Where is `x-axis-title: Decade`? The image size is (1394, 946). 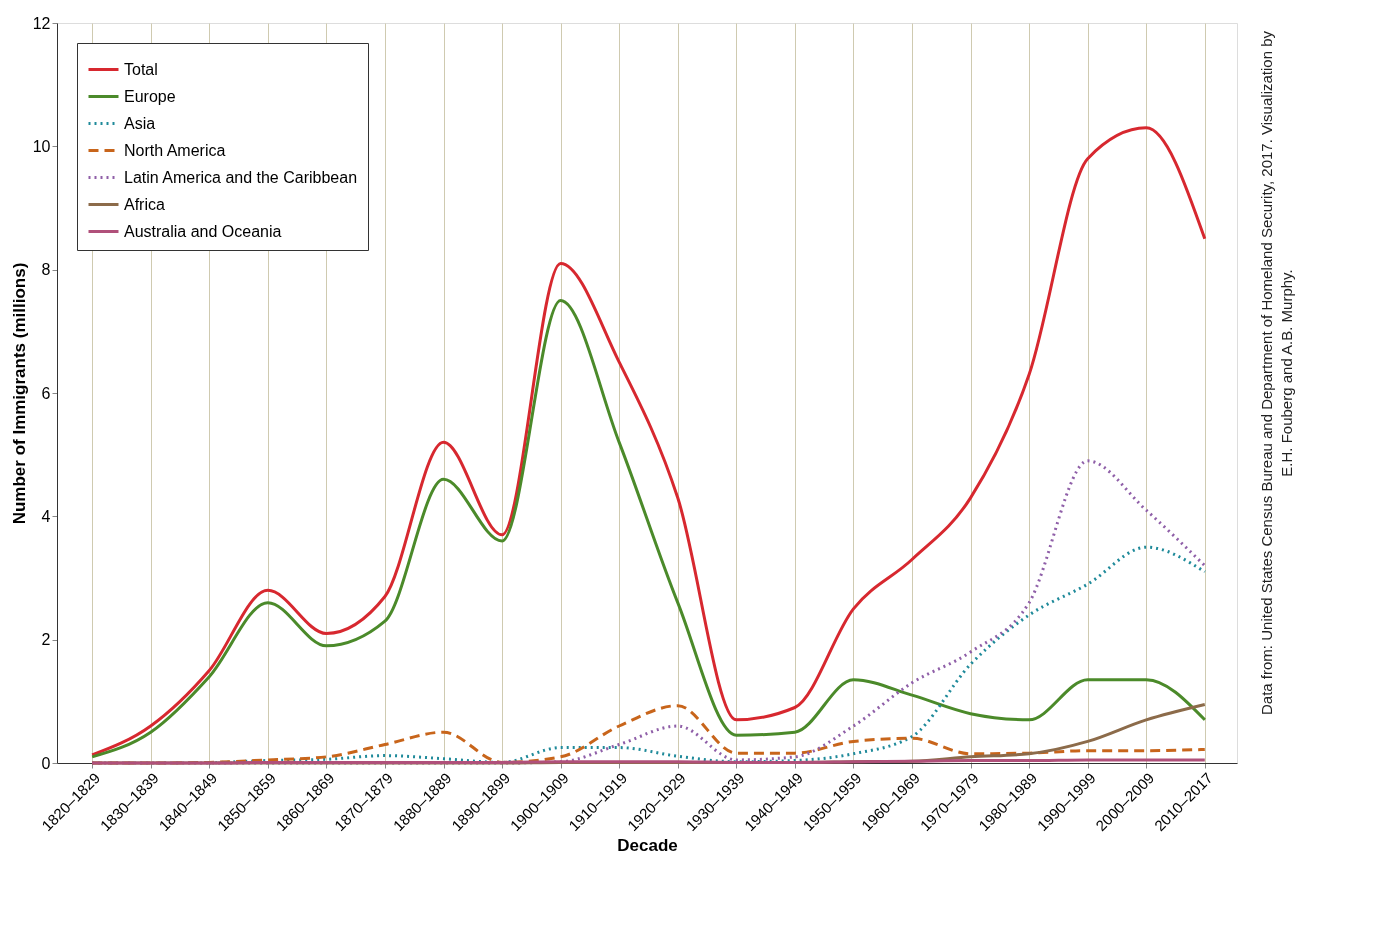
x-axis-title: Decade is located at coordinates (647, 846).